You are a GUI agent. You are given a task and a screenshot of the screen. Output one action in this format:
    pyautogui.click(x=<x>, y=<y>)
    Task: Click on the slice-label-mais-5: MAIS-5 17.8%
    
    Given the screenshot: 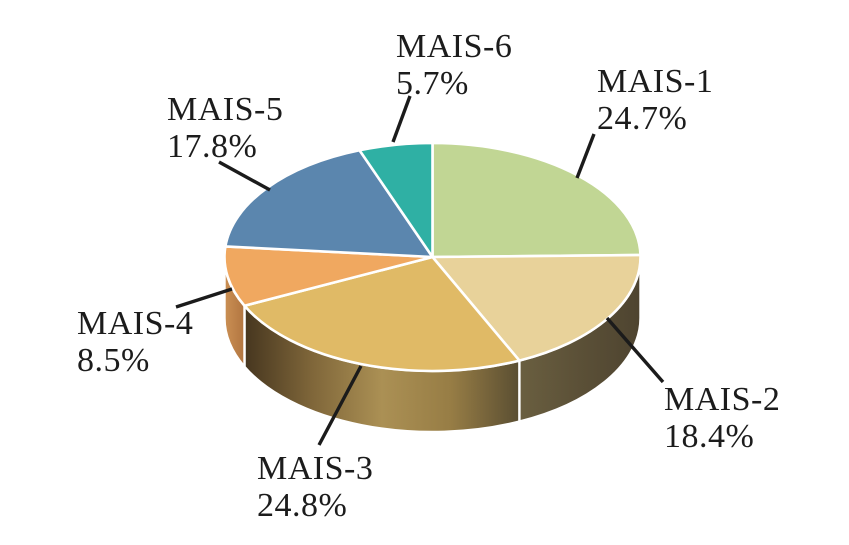 What is the action you would take?
    pyautogui.click(x=225, y=128)
    